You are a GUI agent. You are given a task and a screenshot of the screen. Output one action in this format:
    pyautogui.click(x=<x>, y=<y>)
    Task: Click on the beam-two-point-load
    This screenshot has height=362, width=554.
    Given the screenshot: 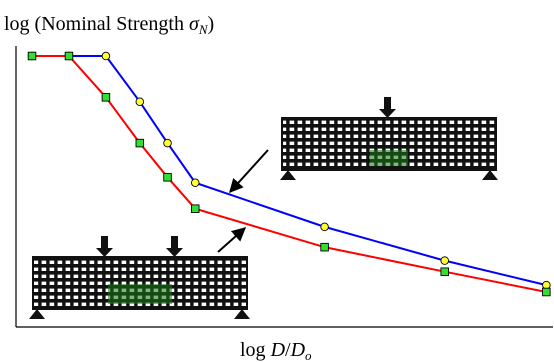 What is the action you would take?
    pyautogui.click(x=139, y=277)
    